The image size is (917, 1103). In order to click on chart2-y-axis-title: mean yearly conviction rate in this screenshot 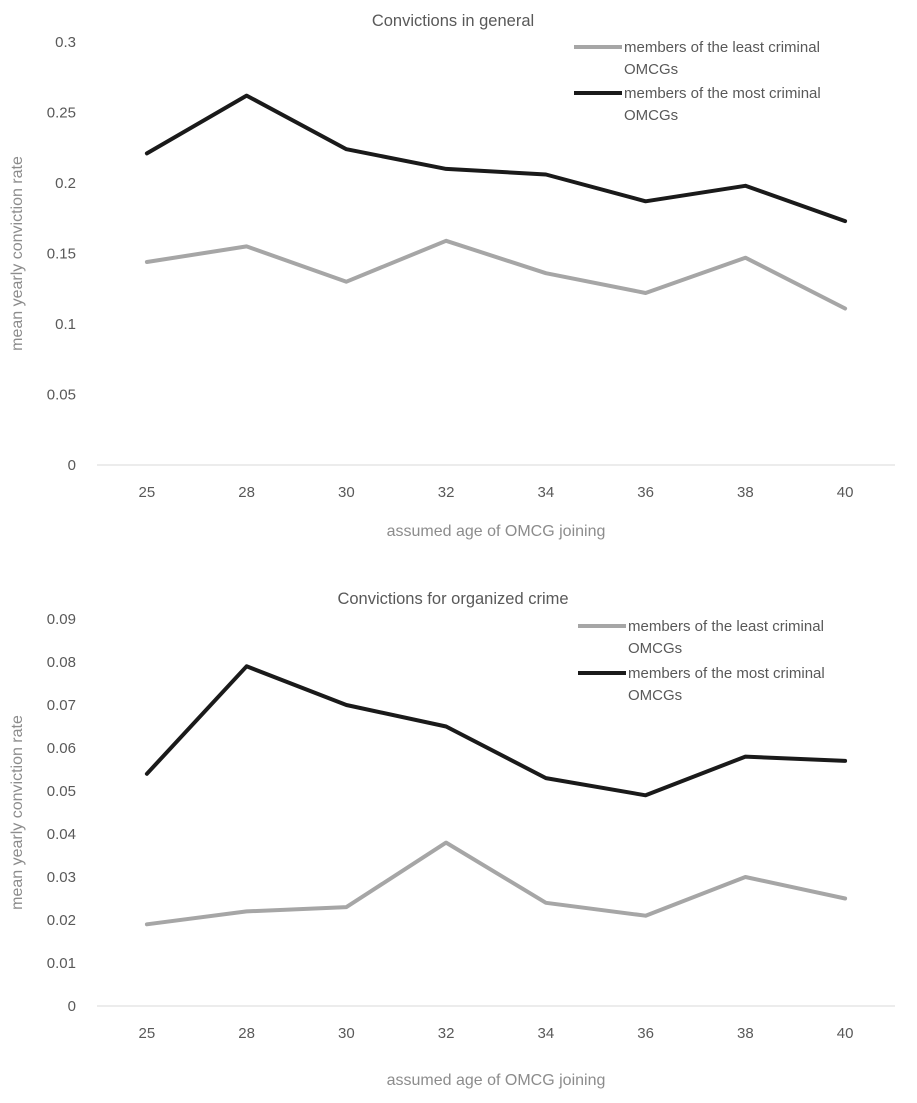, I will do `click(17, 812)`.